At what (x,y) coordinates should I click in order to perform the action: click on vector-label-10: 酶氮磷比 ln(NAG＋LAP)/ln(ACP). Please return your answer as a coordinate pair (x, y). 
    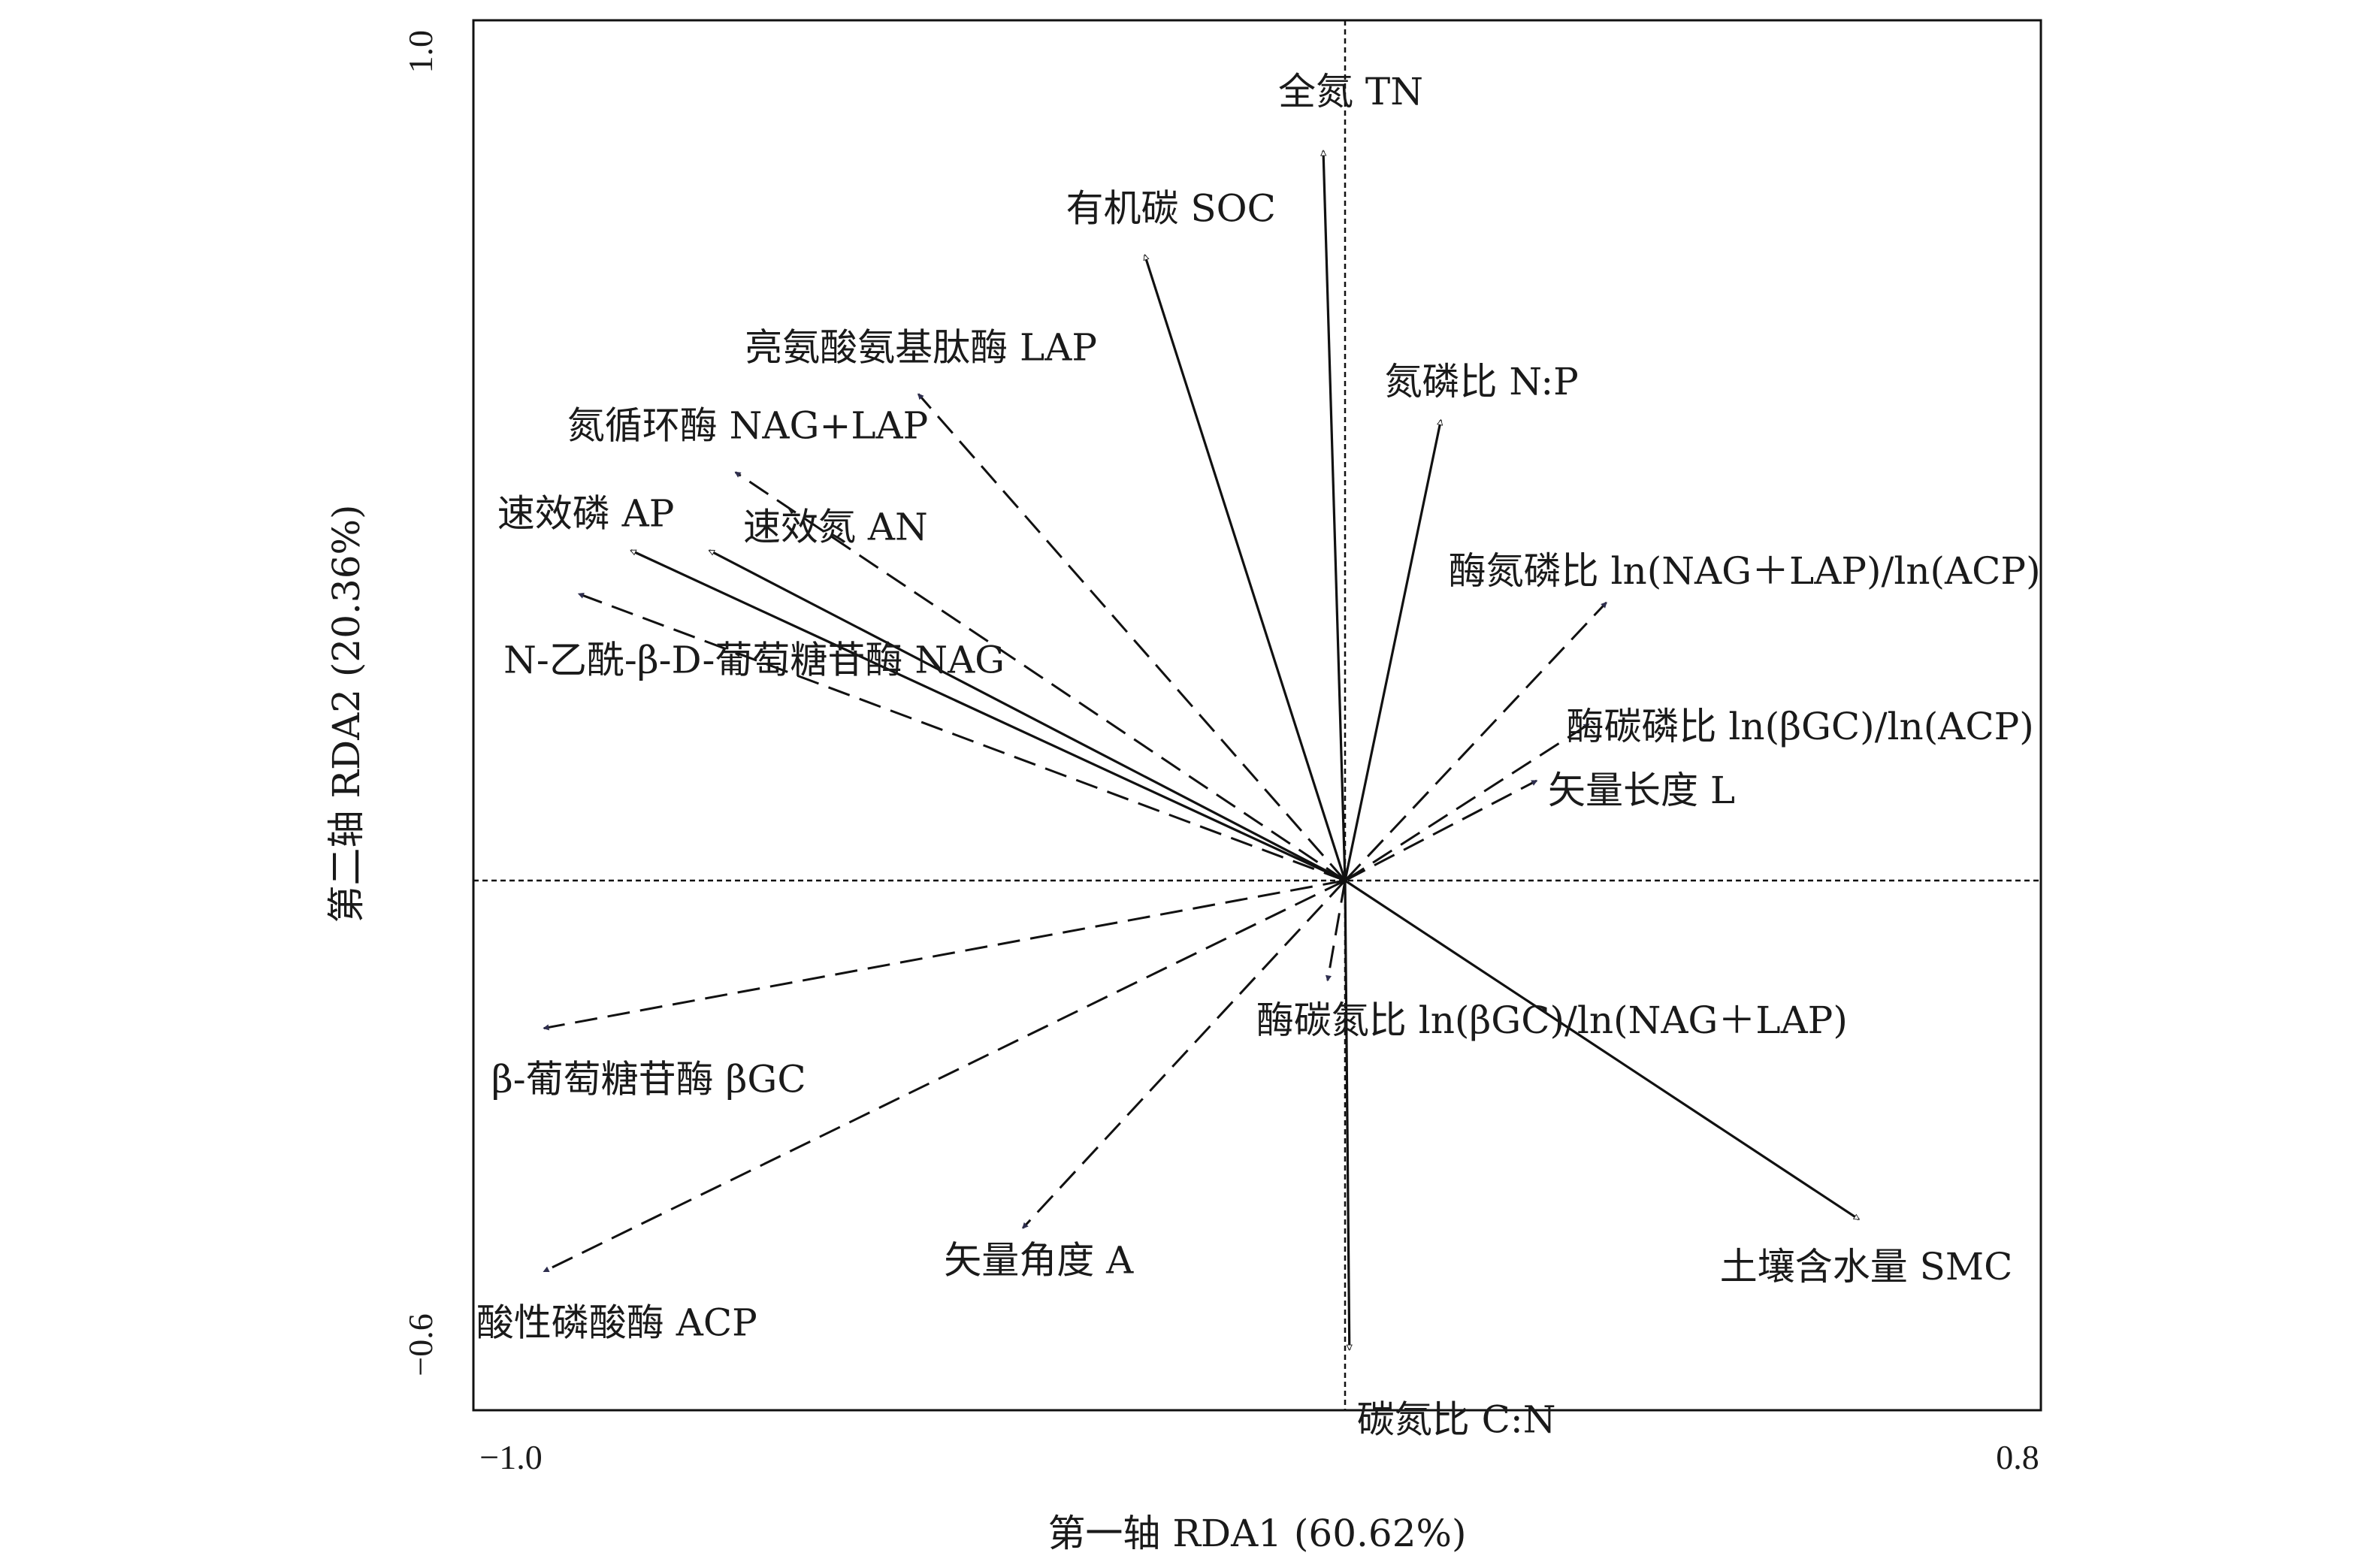
    Looking at the image, I should click on (1745, 571).